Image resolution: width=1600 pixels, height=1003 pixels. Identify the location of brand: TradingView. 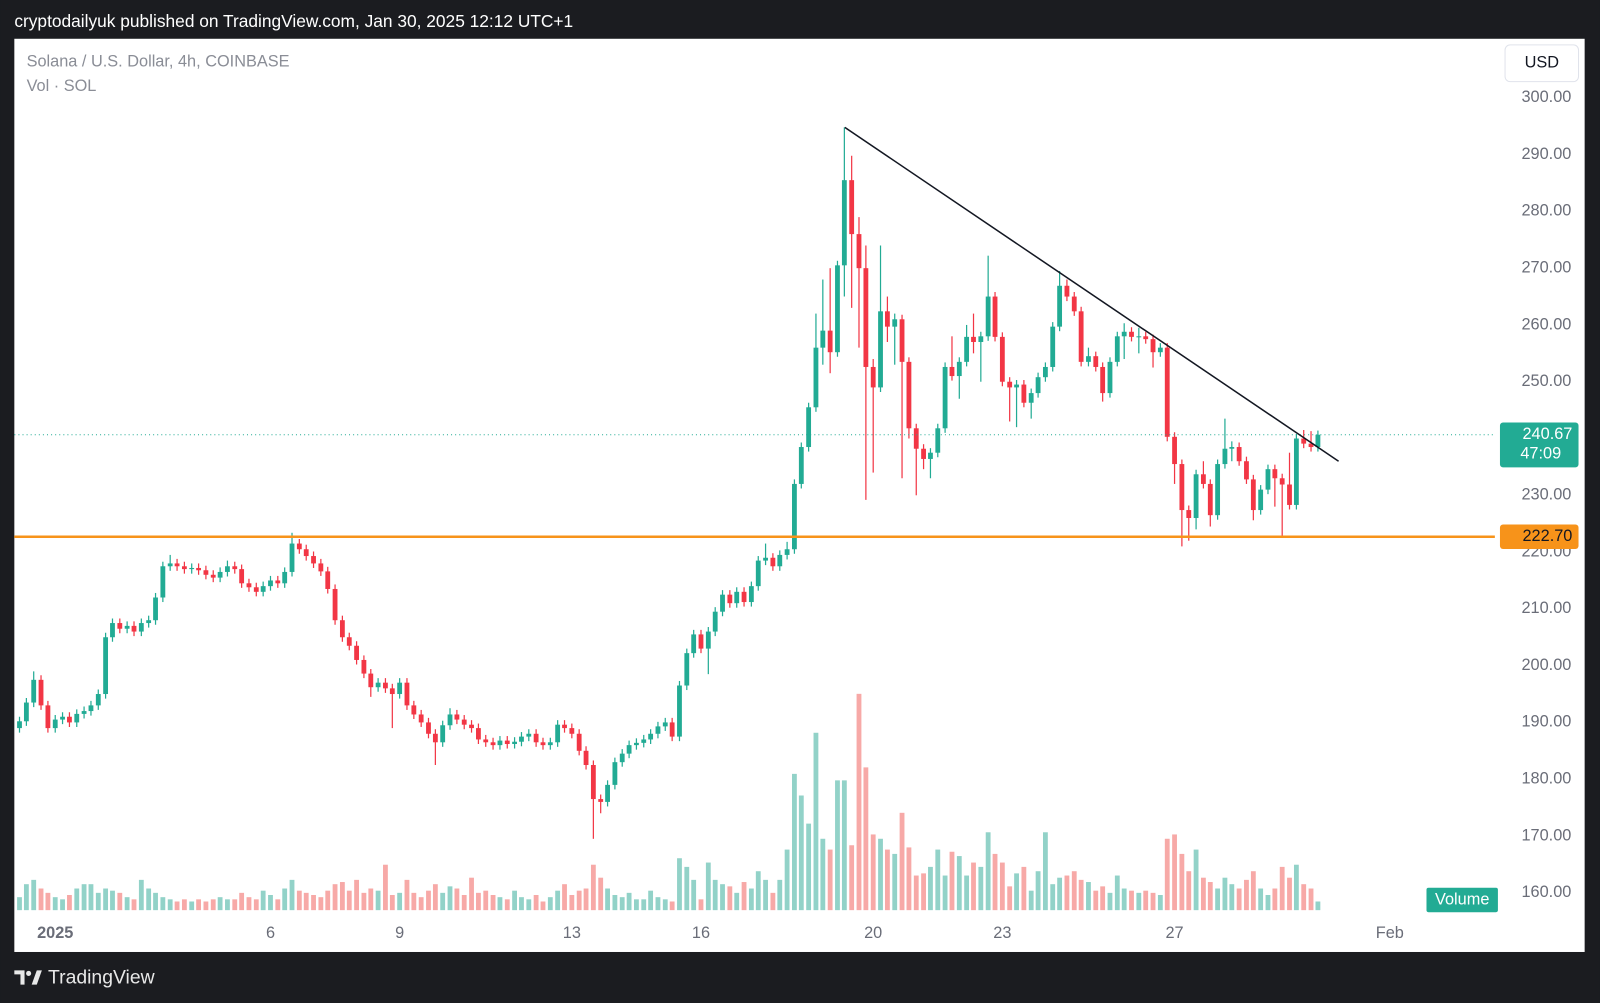
(102, 978).